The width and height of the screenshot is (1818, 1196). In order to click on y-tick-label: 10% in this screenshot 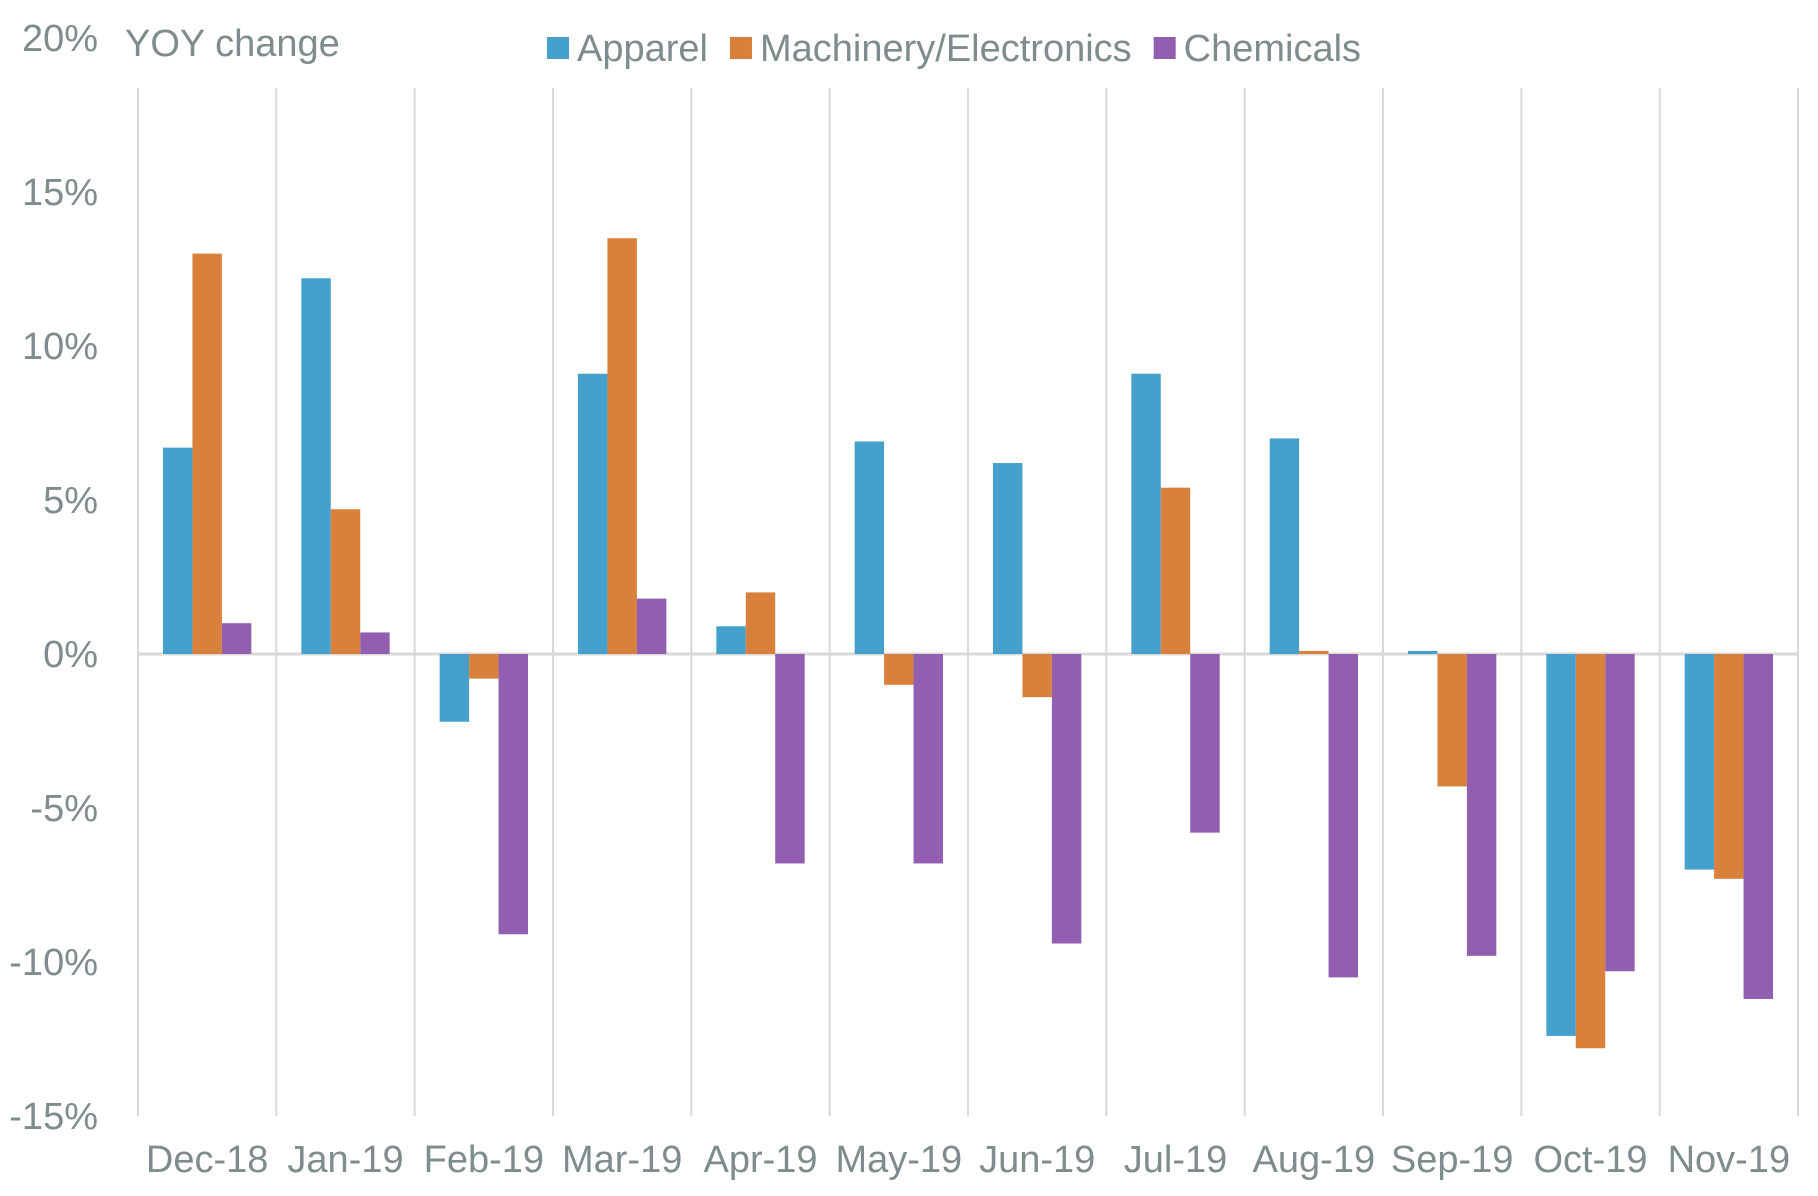, I will do `click(60, 347)`.